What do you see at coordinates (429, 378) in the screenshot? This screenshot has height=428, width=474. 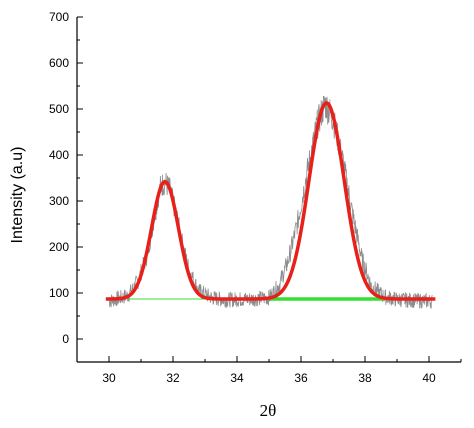 I see `x-tick-label: 40` at bounding box center [429, 378].